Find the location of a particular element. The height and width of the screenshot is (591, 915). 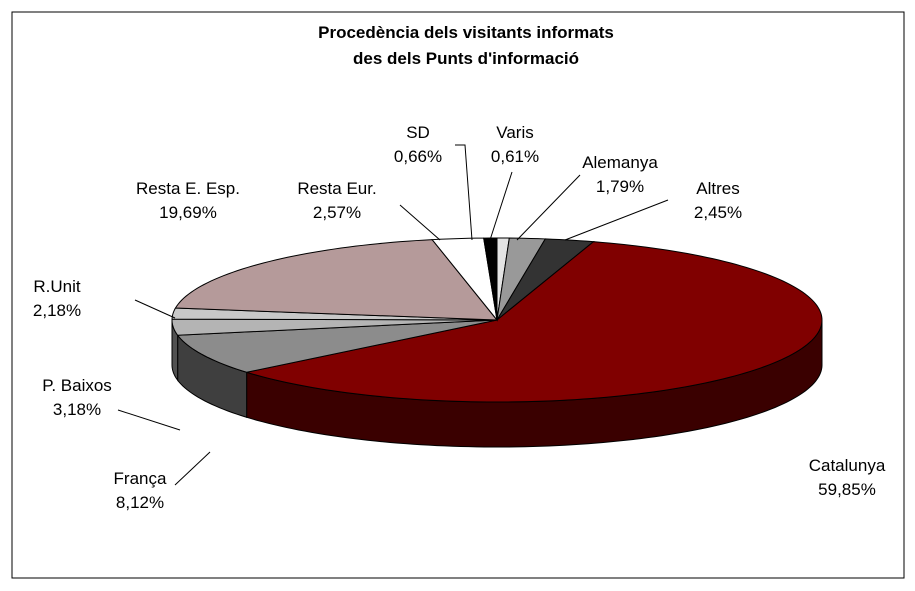

value-label: 2,57% is located at coordinates (337, 212).